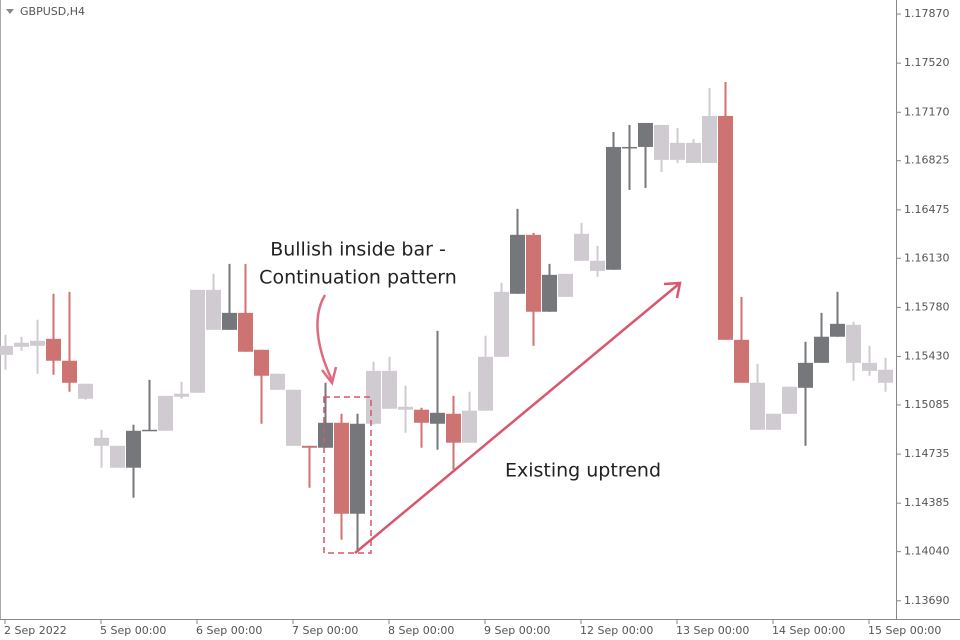  Describe the element at coordinates (35, 630) in the screenshot. I see `x-tick-label: 2 Sep 2022` at that location.